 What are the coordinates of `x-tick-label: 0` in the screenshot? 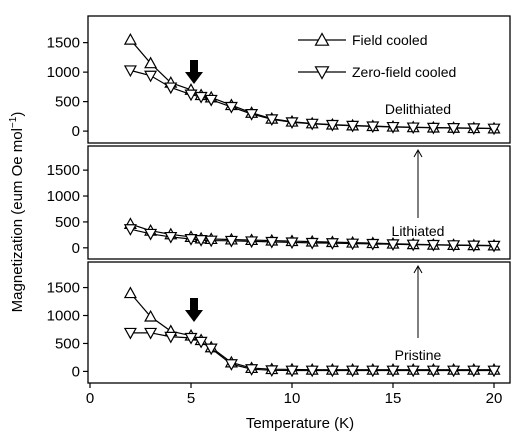 It's located at (90, 398).